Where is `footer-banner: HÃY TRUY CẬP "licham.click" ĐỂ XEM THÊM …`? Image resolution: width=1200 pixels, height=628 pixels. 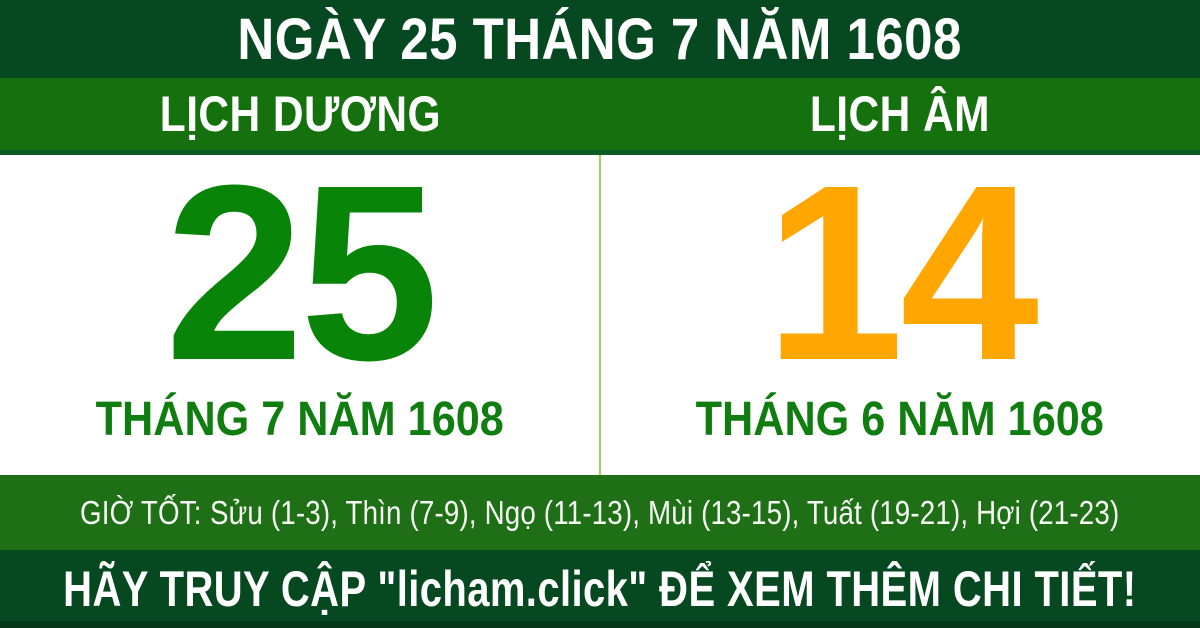
footer-banner: HÃY TRUY CẬP "licham.click" ĐỂ XEM THÊM … is located at coordinates (600, 589).